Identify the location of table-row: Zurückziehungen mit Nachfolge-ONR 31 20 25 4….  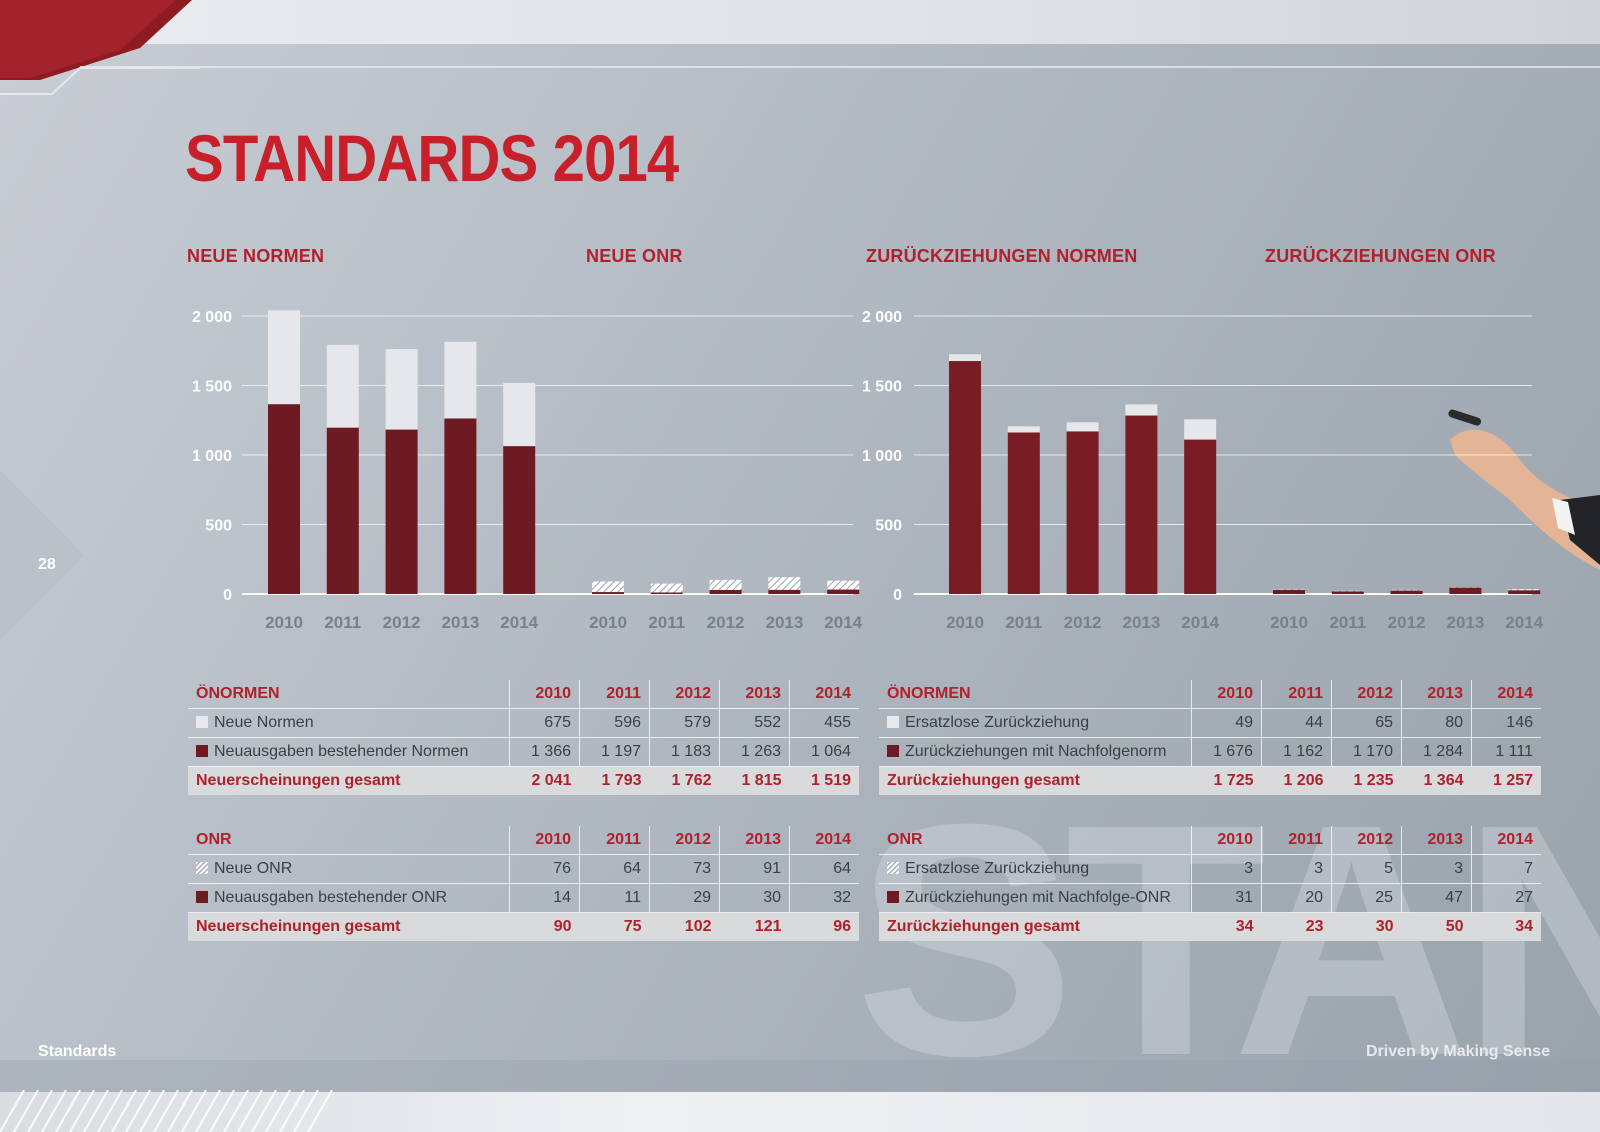
(1210, 898).